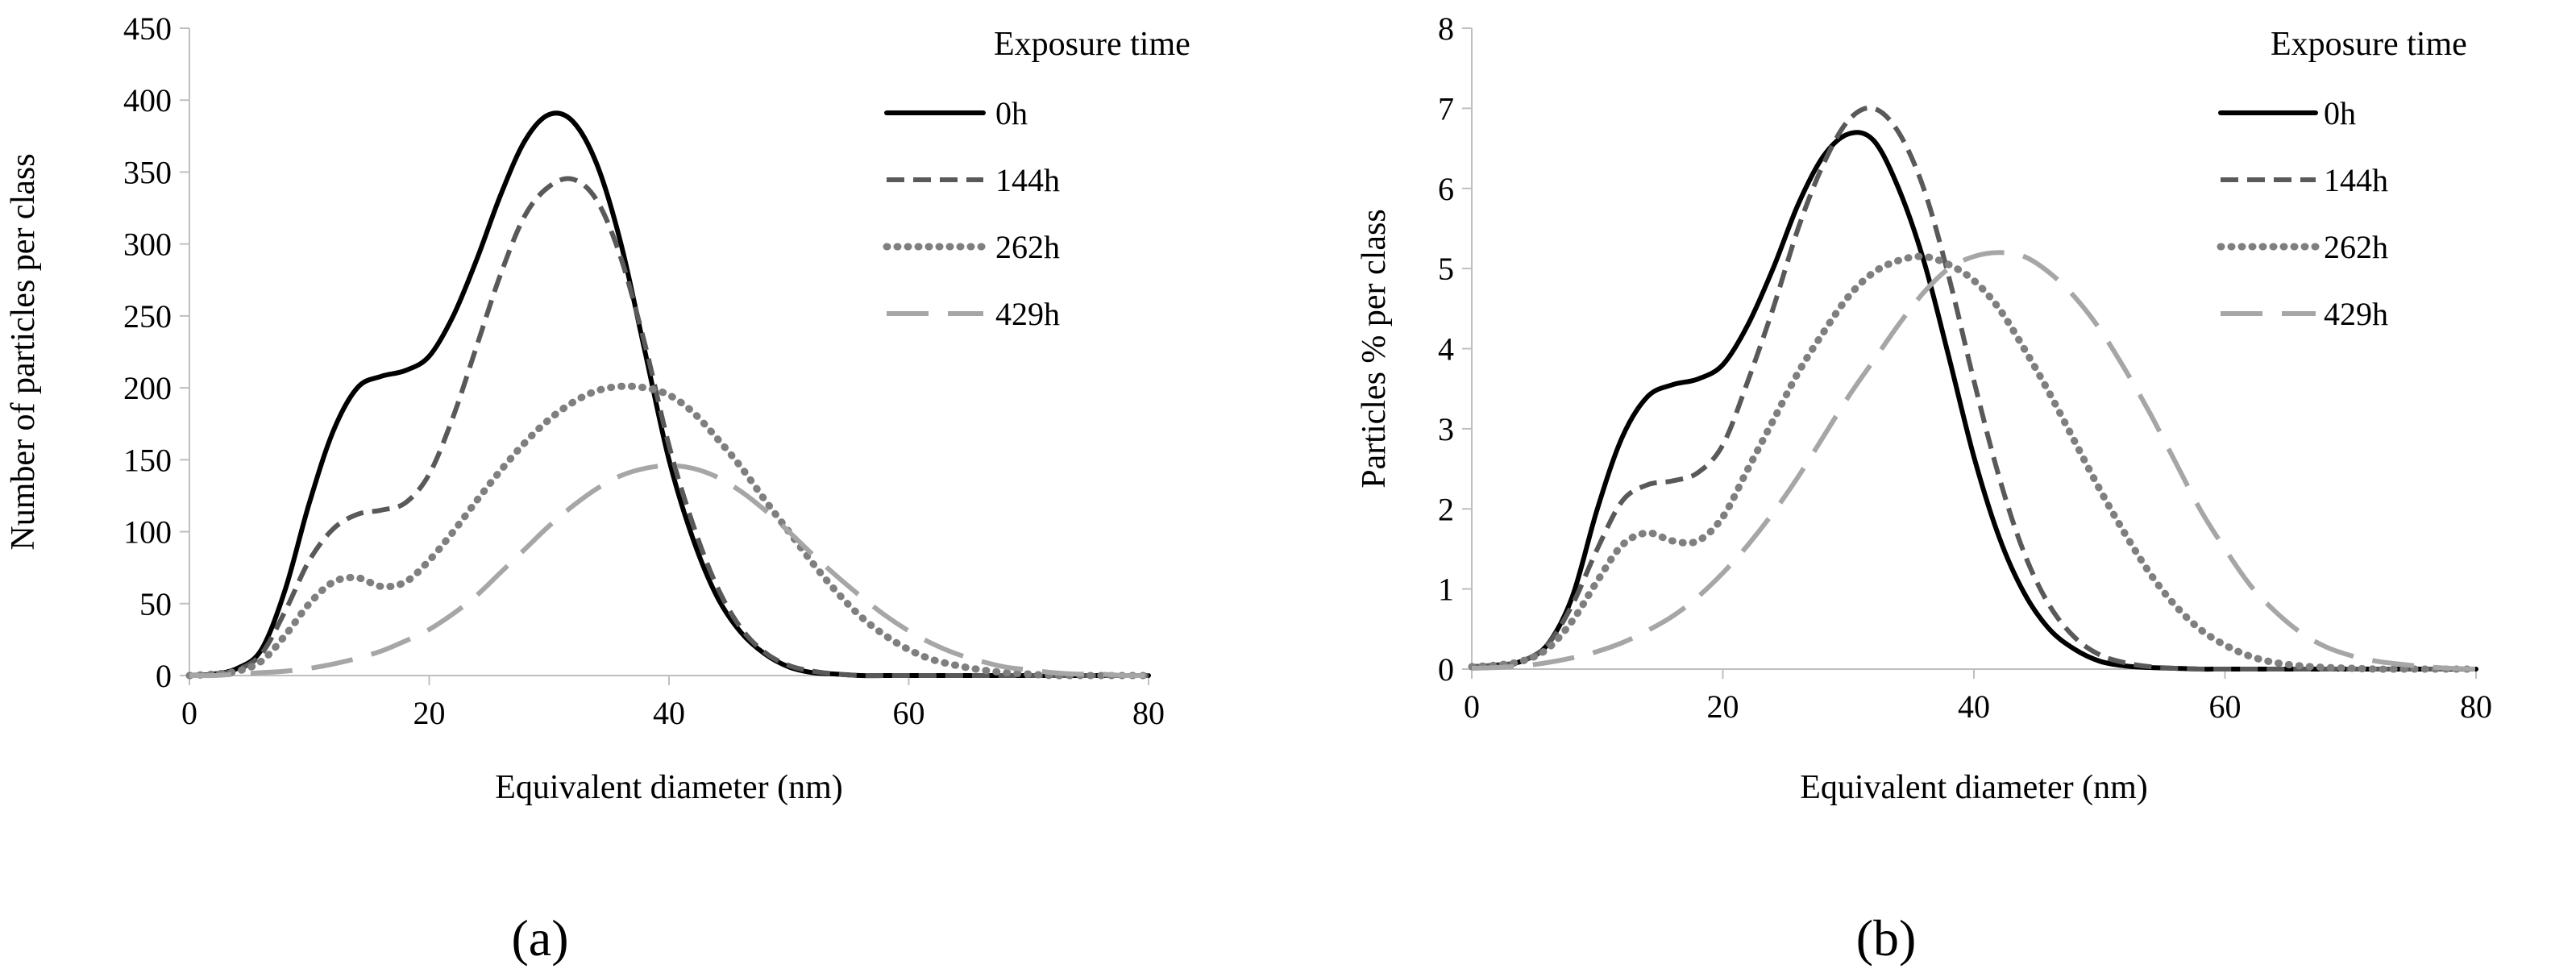 The height and width of the screenshot is (973, 2576). What do you see at coordinates (155, 604) in the screenshot?
I see `y-tick-label: 50` at bounding box center [155, 604].